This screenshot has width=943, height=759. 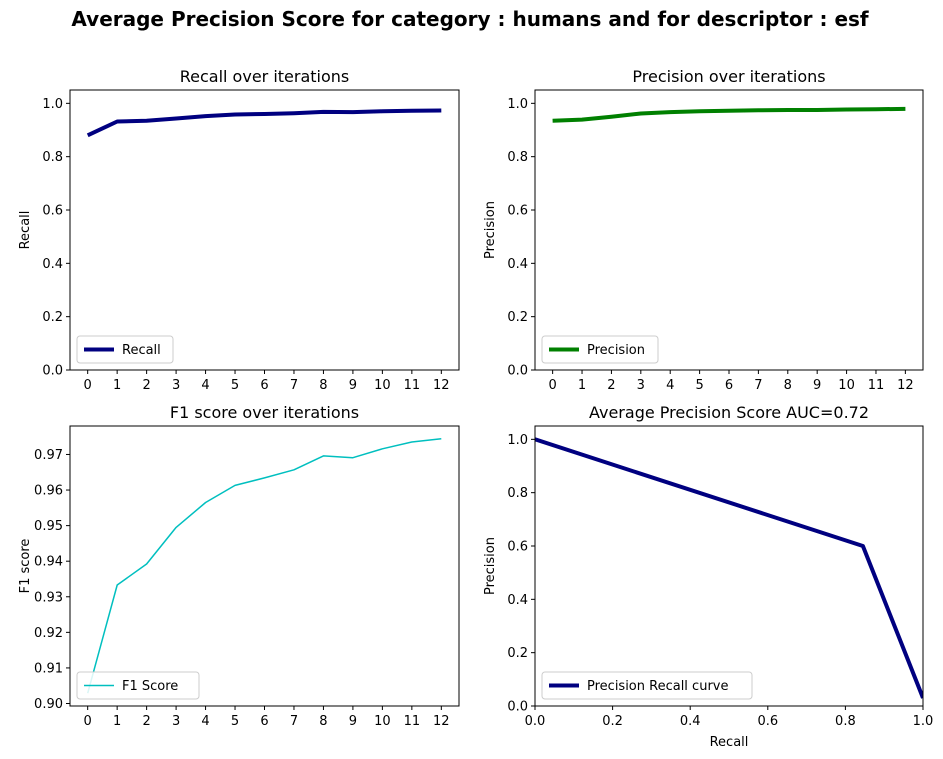 I want to click on x-tick-label: 0.0, so click(x=535, y=721).